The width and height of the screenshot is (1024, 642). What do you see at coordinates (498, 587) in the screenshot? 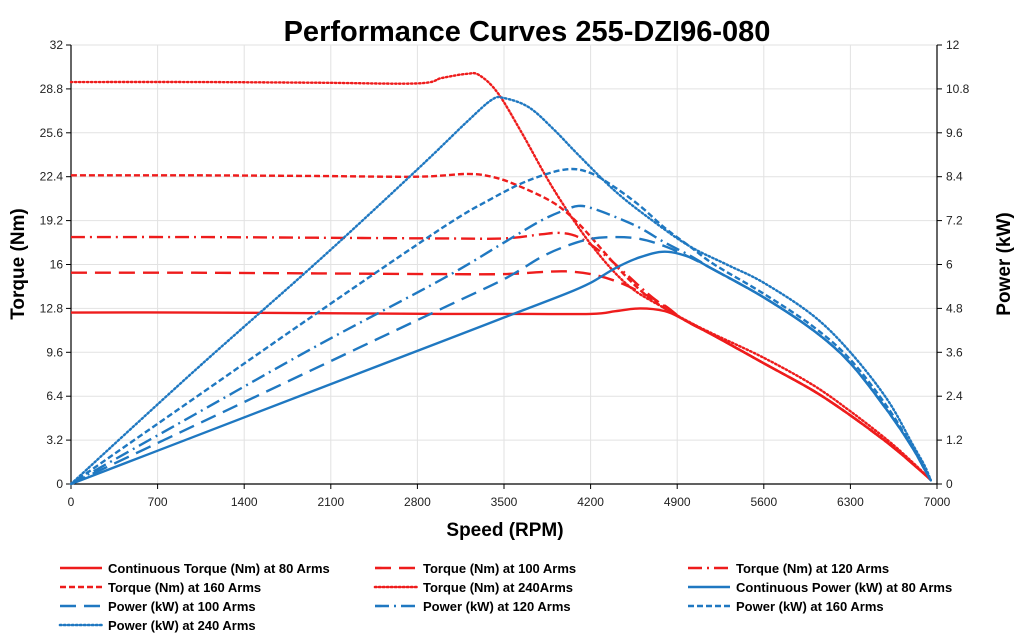
I see `legend-label-5: Torque (Nm) at 240Arms` at bounding box center [498, 587].